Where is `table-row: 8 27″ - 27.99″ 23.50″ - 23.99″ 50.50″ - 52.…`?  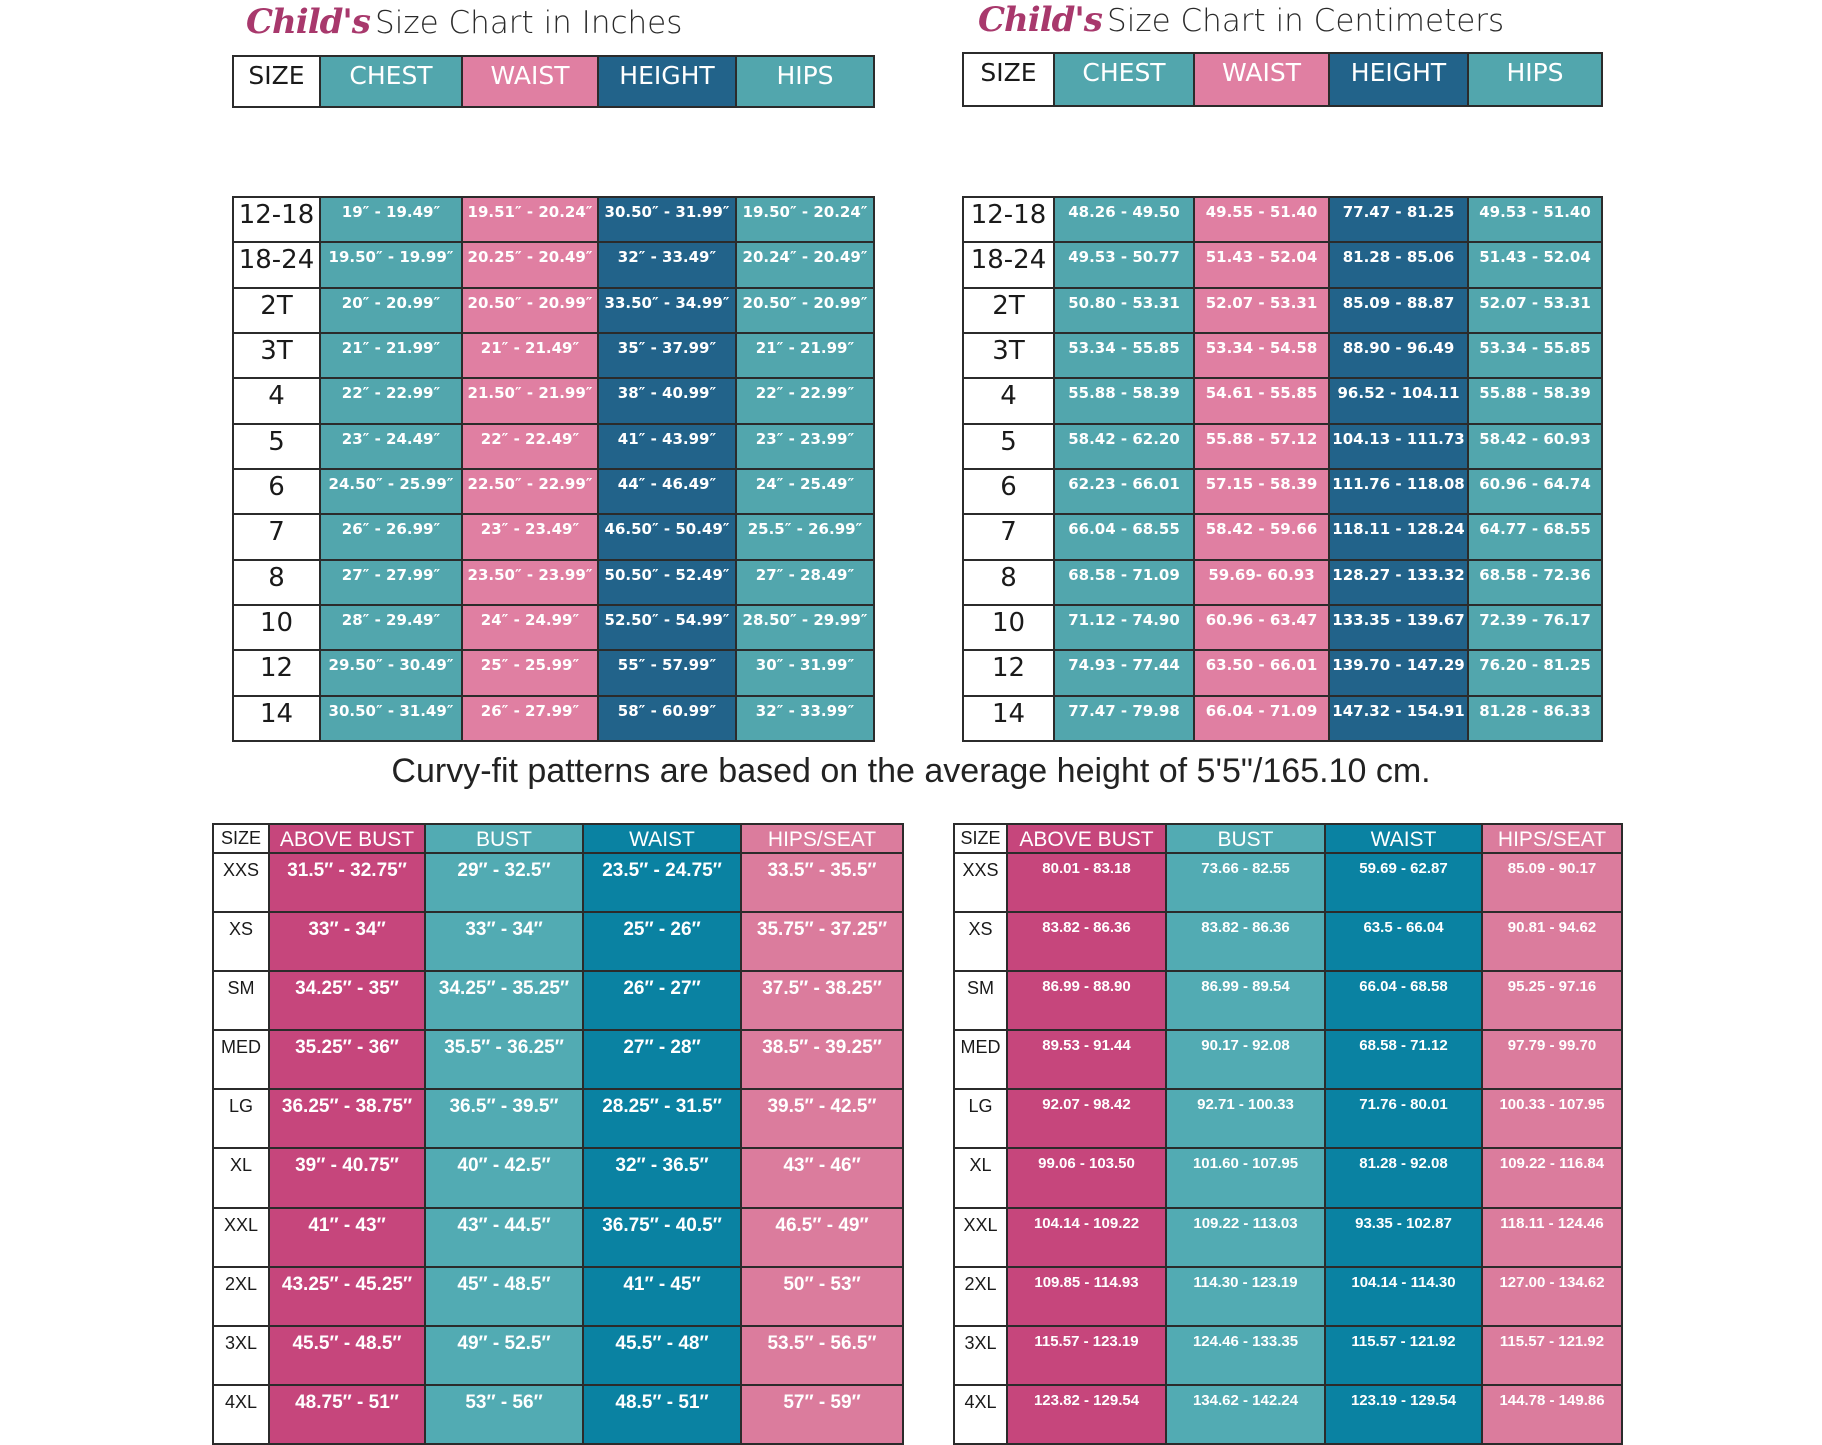 table-row: 8 27″ - 27.99″ 23.50″ - 23.99″ 50.50″ - 52.… is located at coordinates (553, 582).